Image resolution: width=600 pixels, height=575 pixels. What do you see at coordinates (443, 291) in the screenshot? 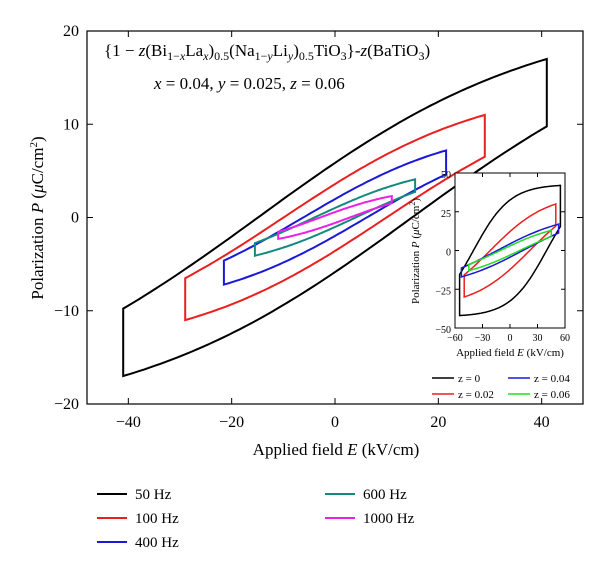
I see `y-tick-label: −25` at bounding box center [443, 291].